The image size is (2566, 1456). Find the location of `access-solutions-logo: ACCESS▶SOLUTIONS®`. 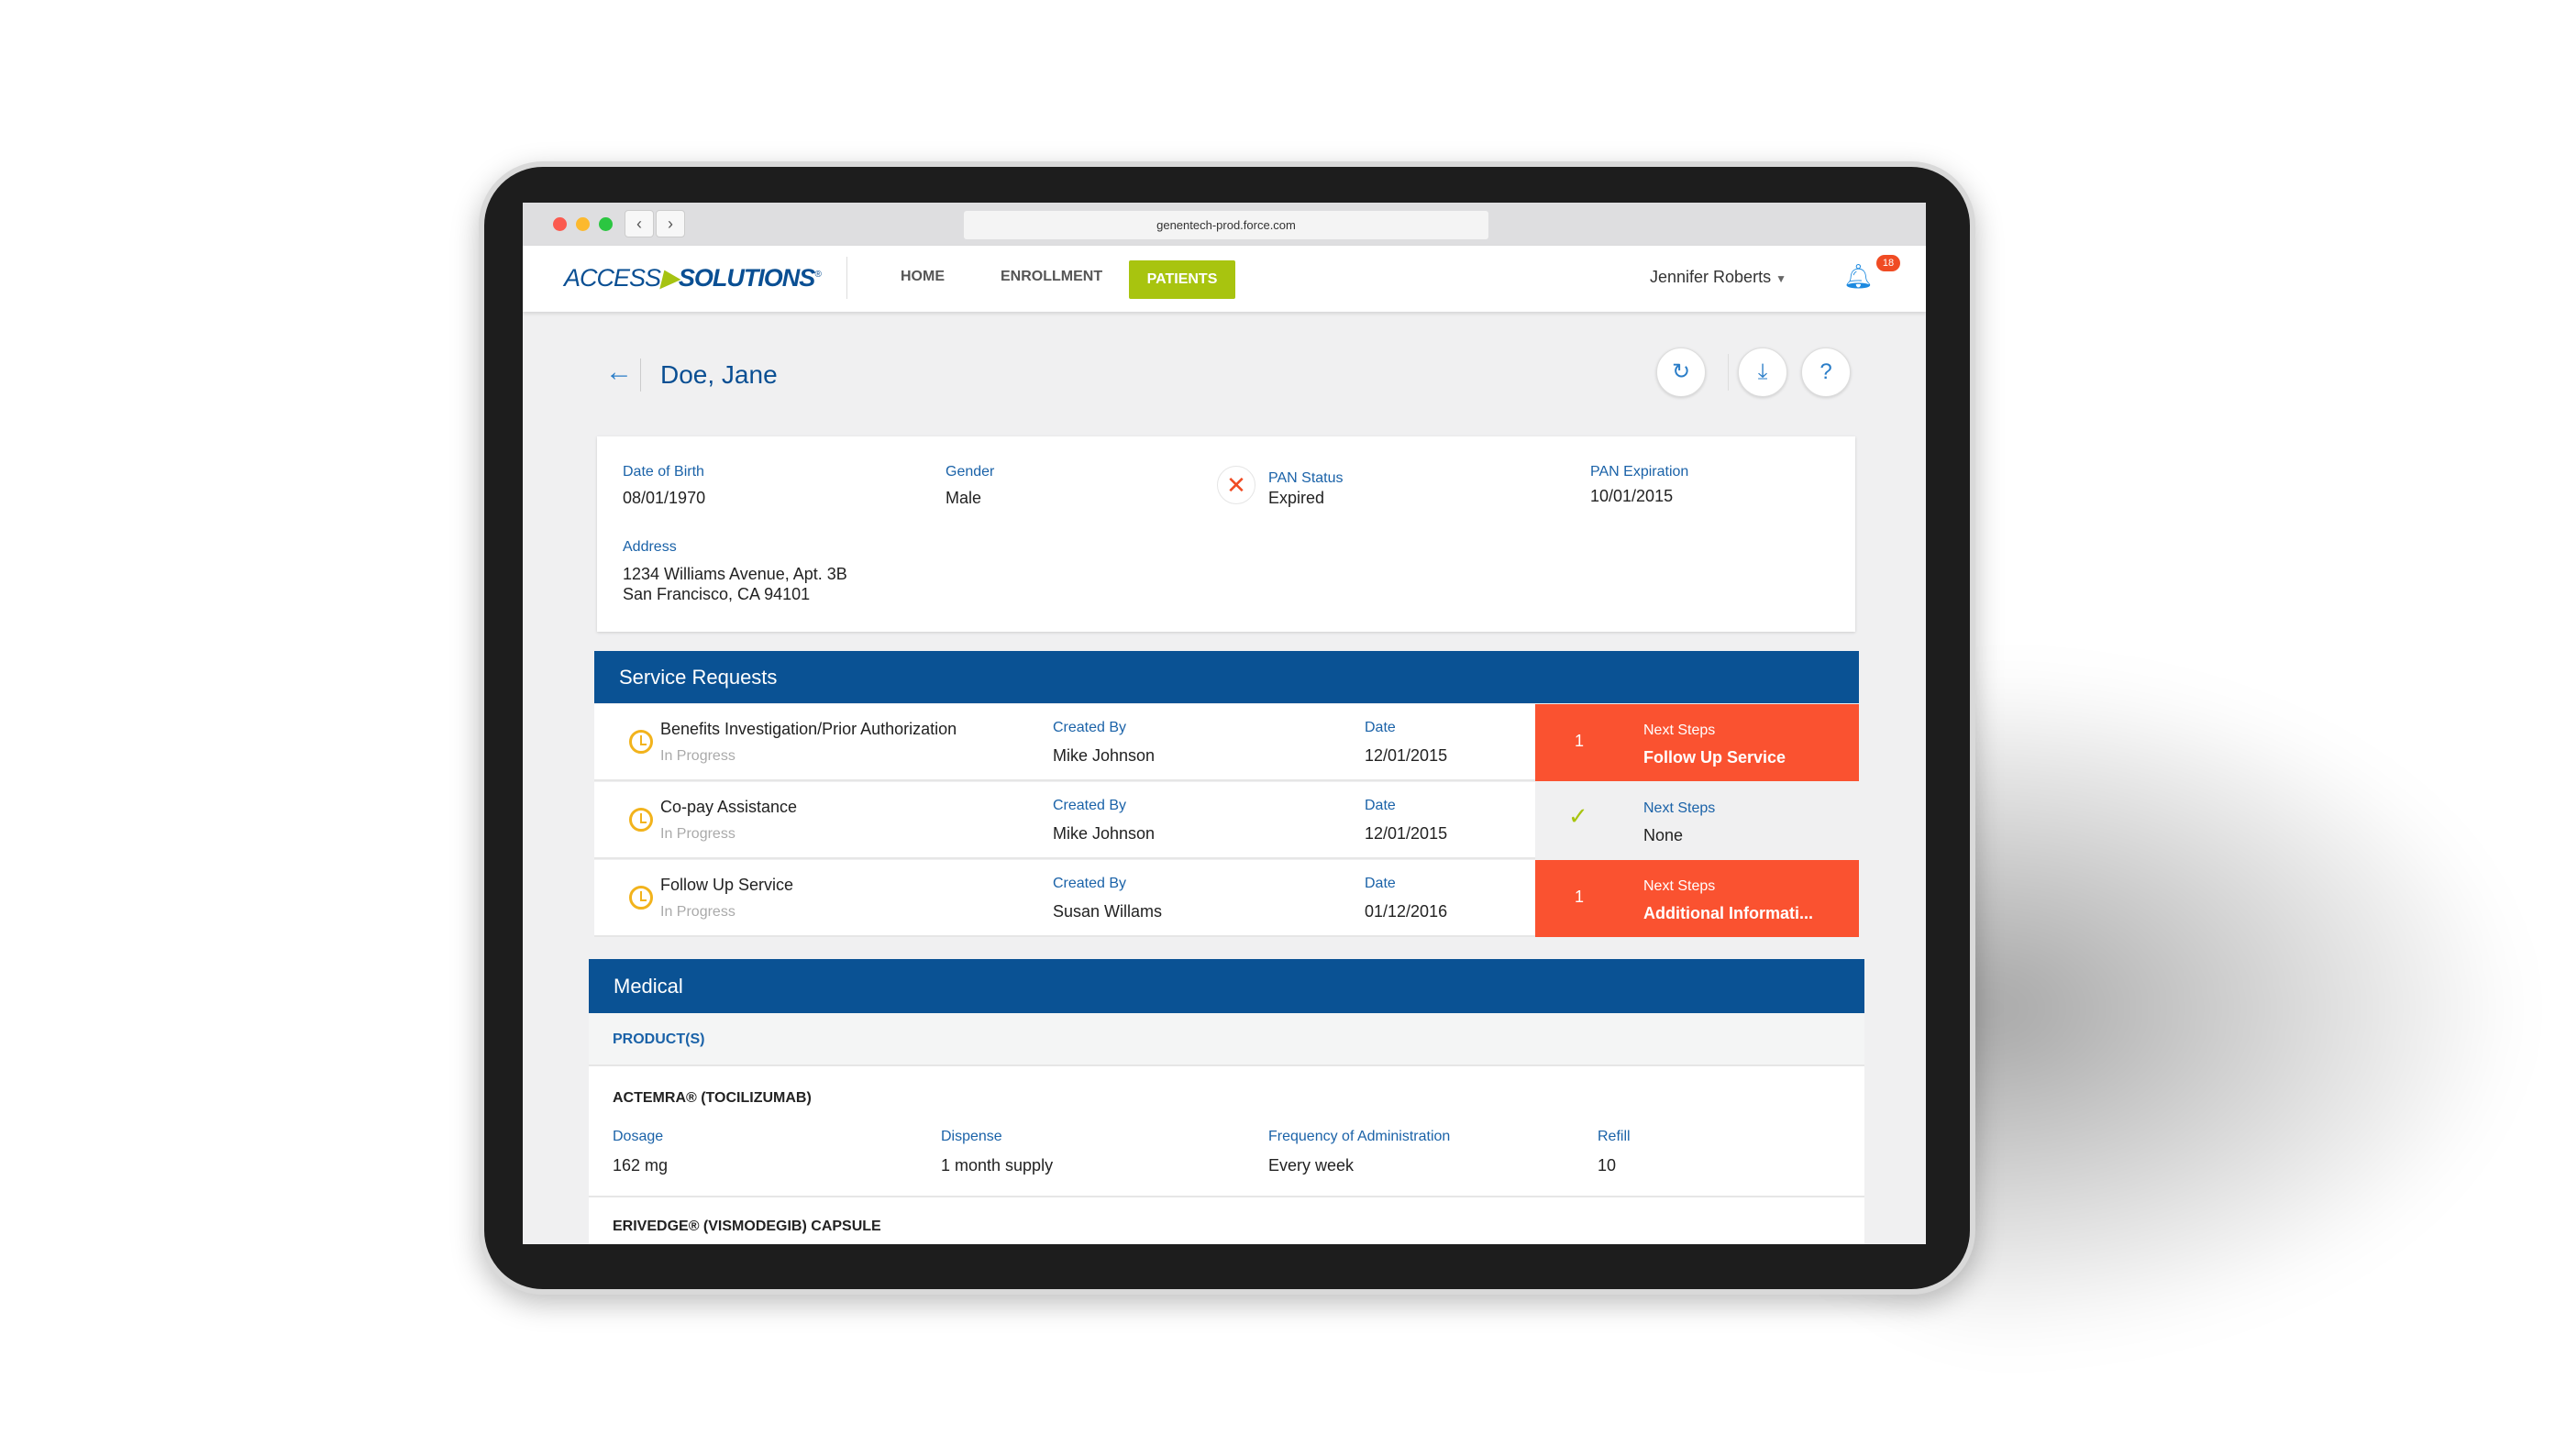

access-solutions-logo: ACCESS▶SOLUTIONS® is located at coordinates (693, 278).